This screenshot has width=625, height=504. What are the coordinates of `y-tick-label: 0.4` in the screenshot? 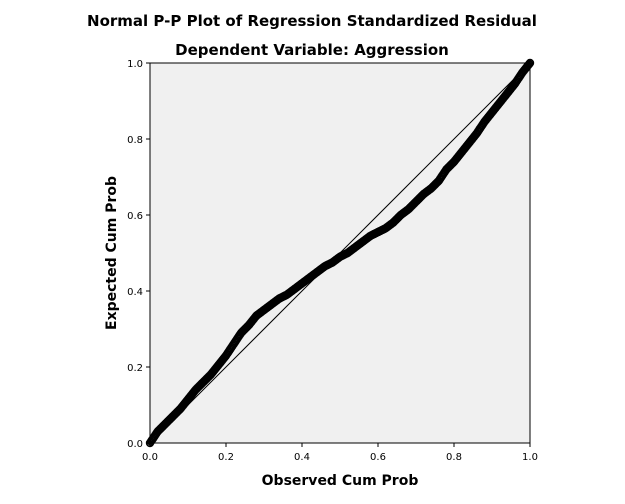 It's located at (135, 292).